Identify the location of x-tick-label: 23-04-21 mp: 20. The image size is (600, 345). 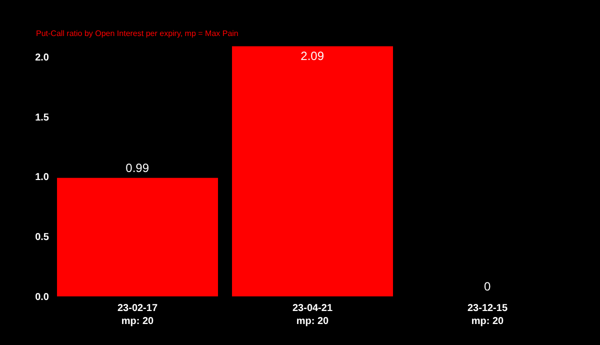
(312, 315).